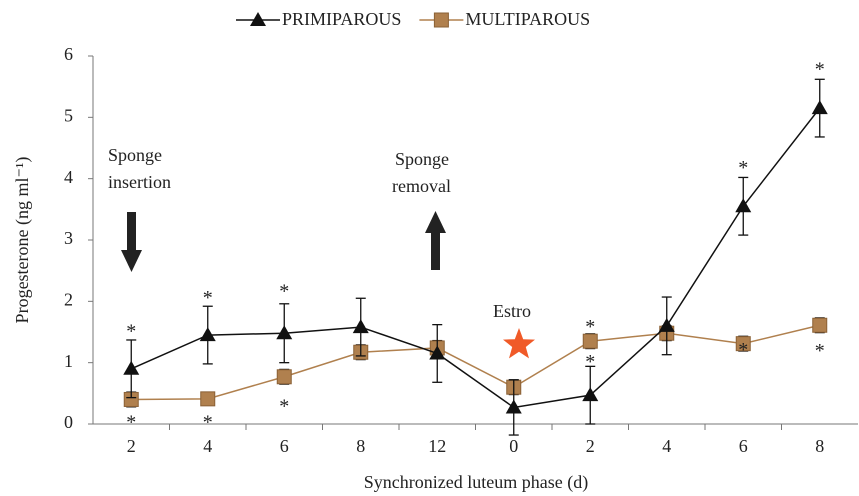 The width and height of the screenshot is (859, 496). Describe the element at coordinates (68, 177) in the screenshot. I see `y-tick-label: 4` at that location.